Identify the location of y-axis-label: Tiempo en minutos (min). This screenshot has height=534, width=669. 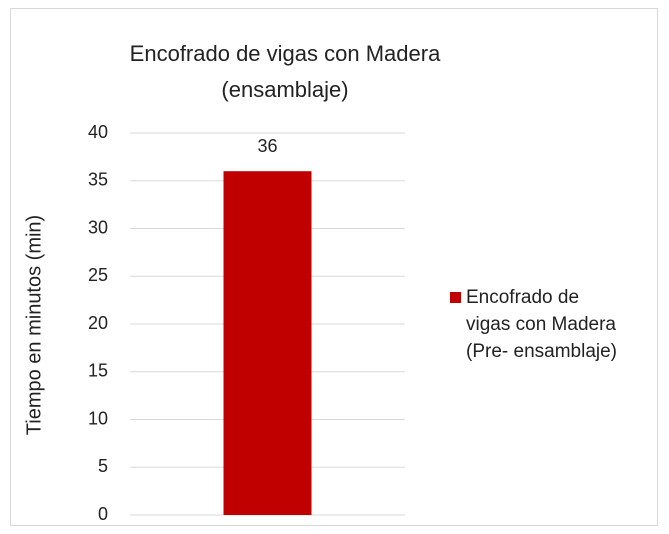
(34, 325).